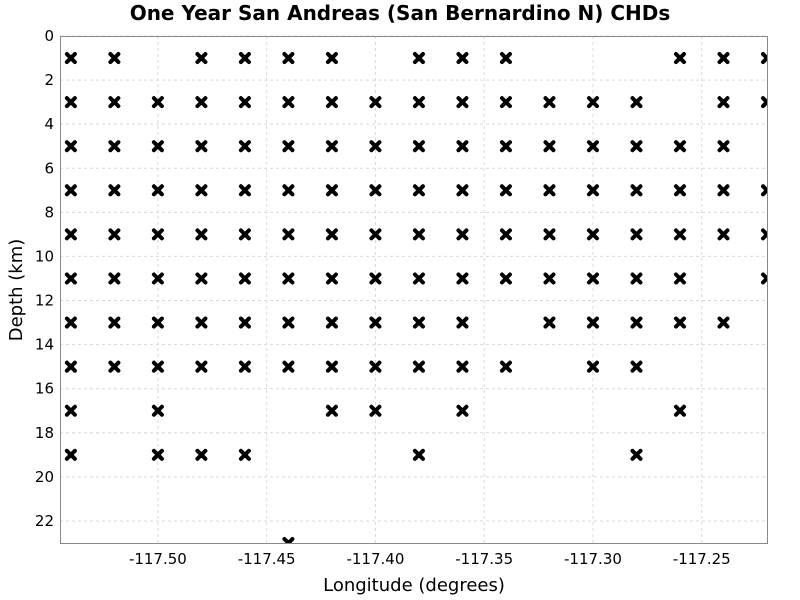  What do you see at coordinates (44, 389) in the screenshot?
I see `y-tick-label: 16` at bounding box center [44, 389].